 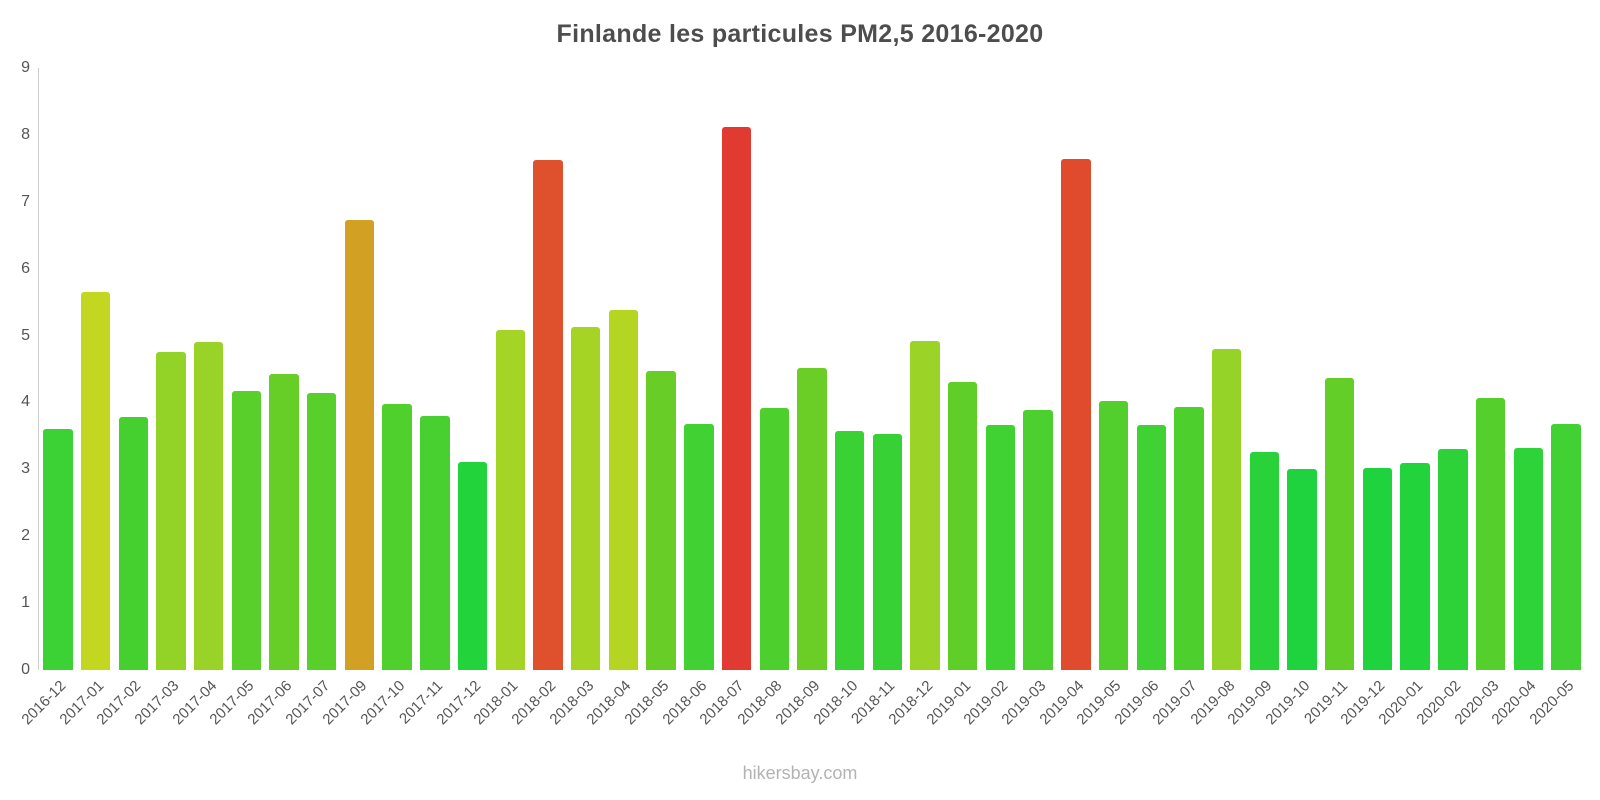 I want to click on bar-slot: 2019-10, so click(x=1291, y=398).